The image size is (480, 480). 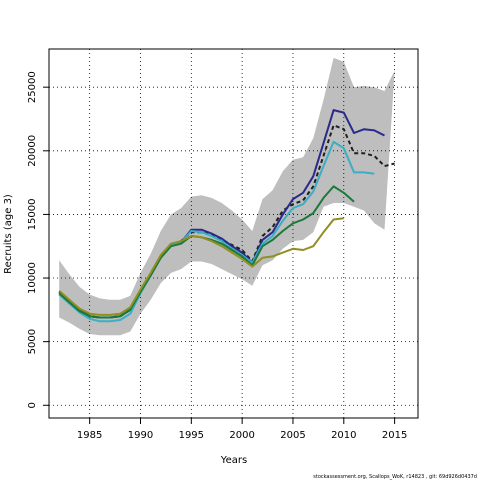 I want to click on y-tick-label: 5000, so click(x=32, y=341).